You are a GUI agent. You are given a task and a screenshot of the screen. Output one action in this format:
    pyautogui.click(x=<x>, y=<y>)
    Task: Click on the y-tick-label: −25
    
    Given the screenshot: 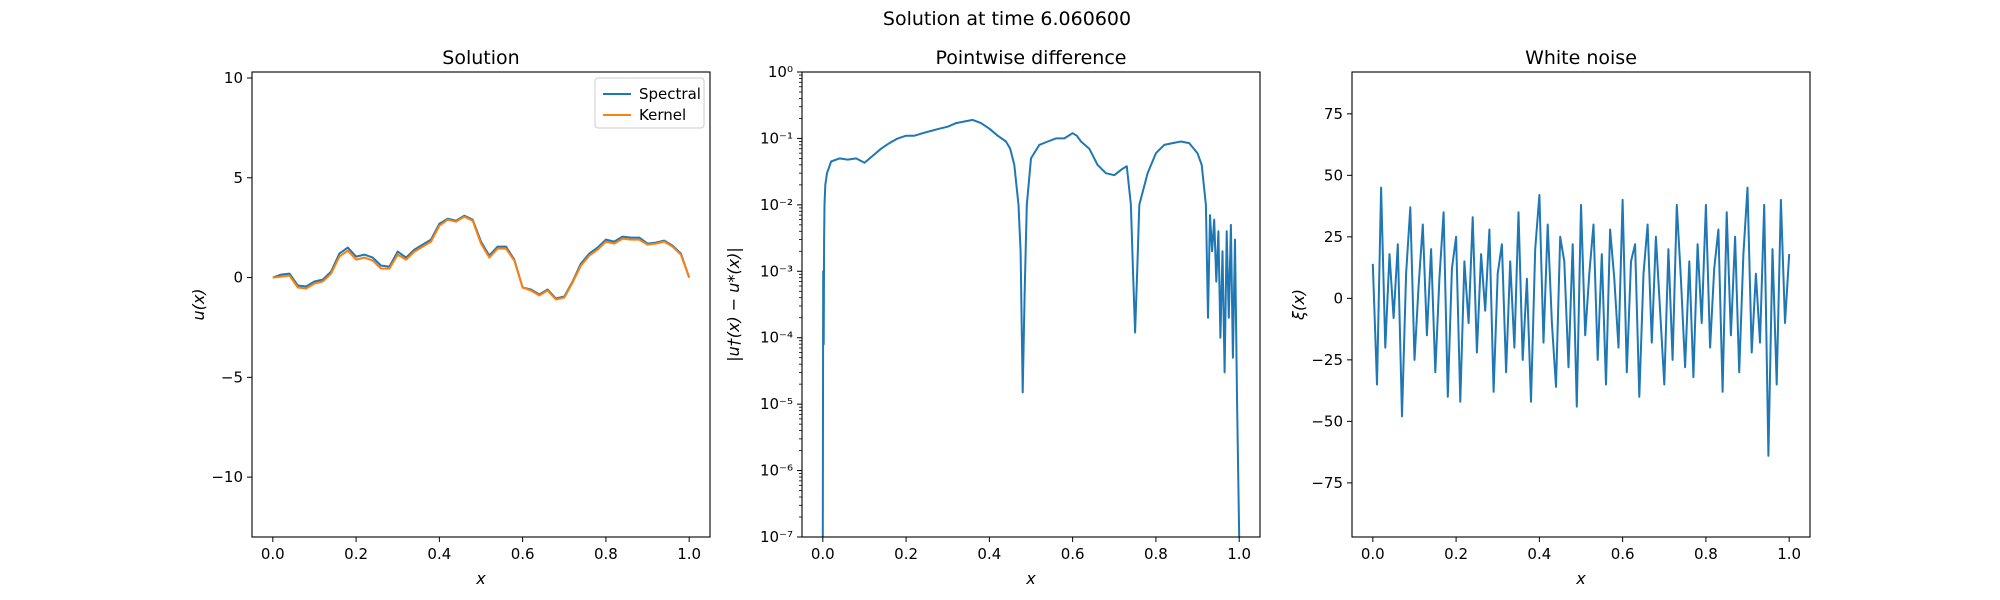 What is the action you would take?
    pyautogui.click(x=1327, y=360)
    